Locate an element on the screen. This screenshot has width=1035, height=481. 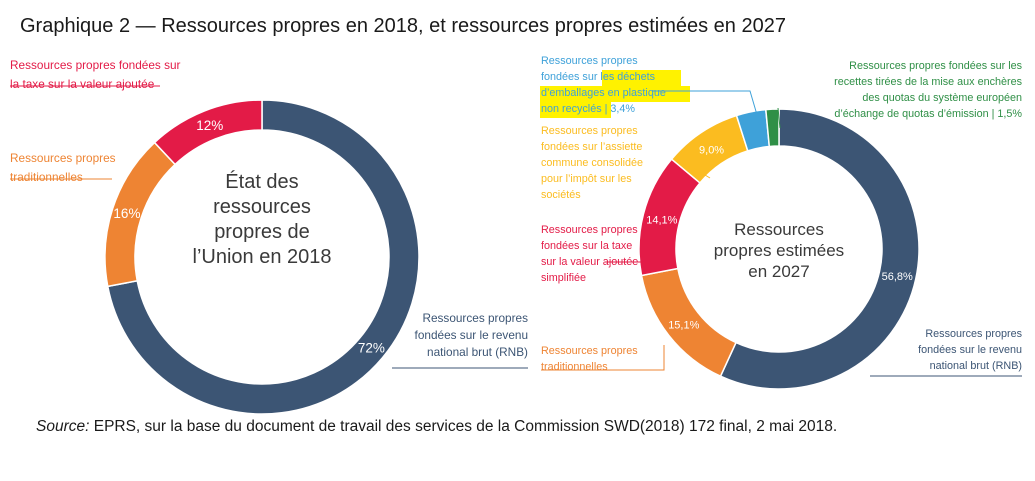
leader-line-traditionnelles is located at coordinates (603, 358).